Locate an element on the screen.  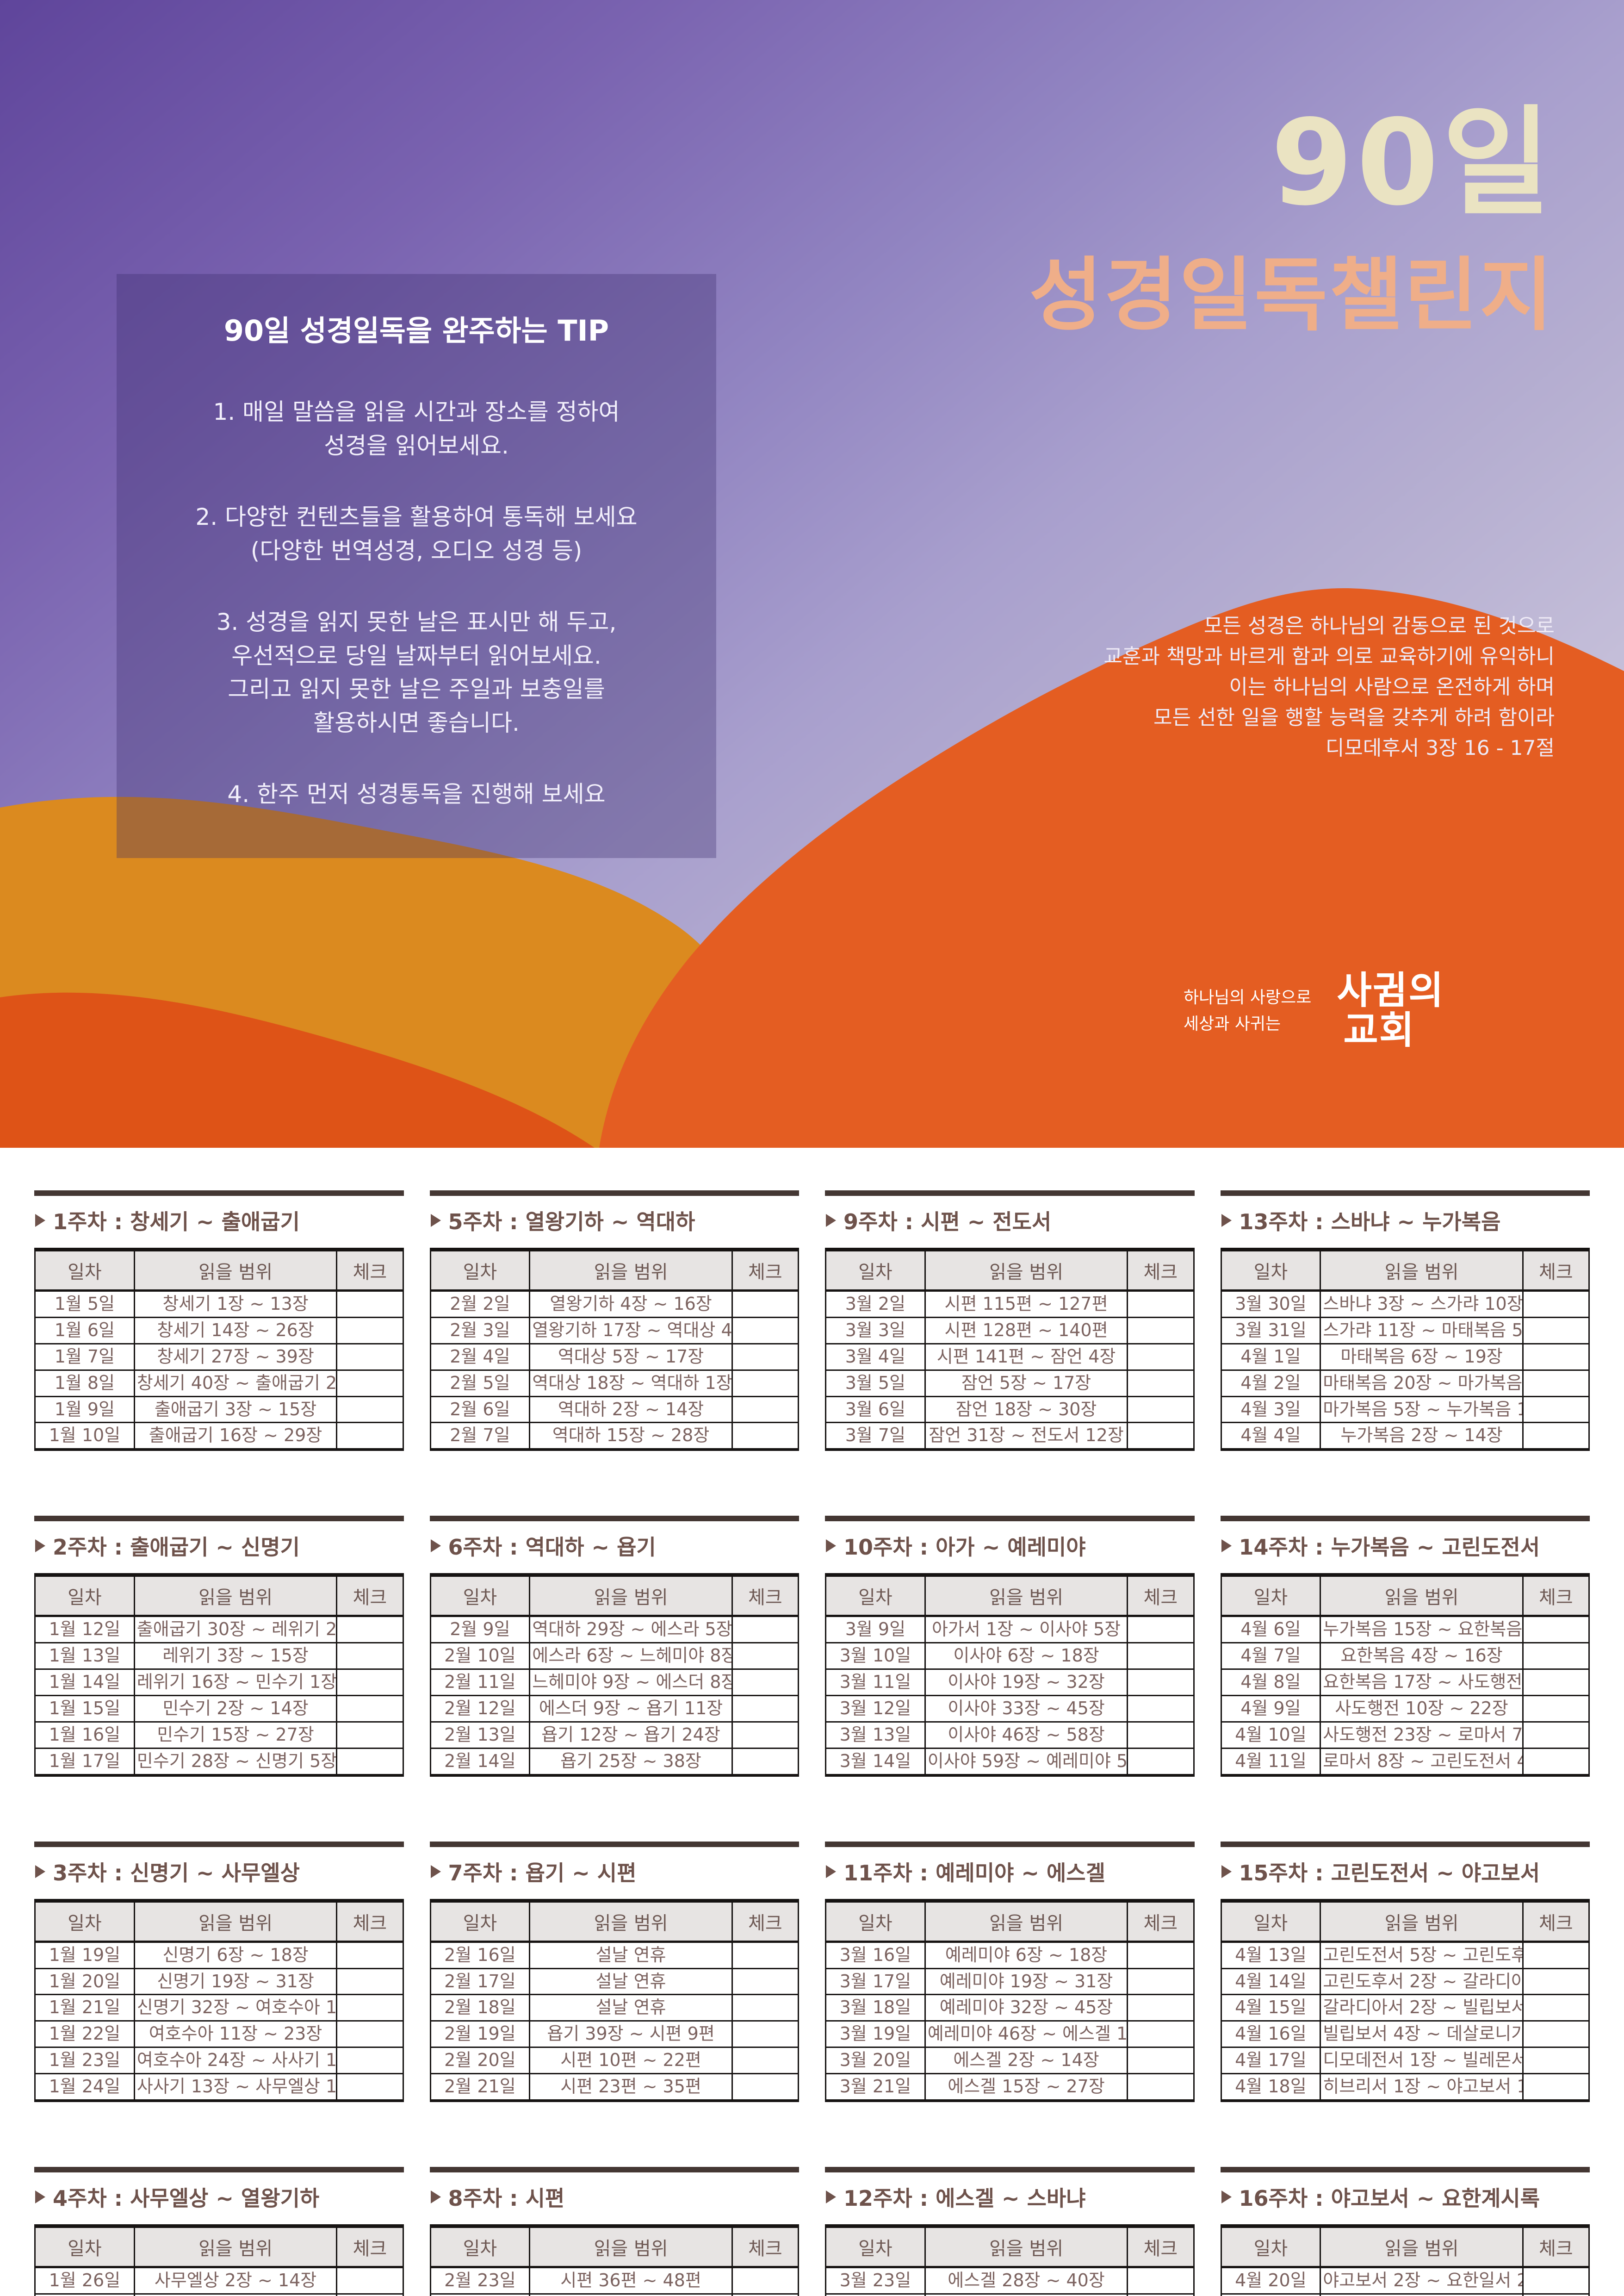
reading-row: 1월 5일 창세기 1장 ~ 13장 is located at coordinates (219, 1304).